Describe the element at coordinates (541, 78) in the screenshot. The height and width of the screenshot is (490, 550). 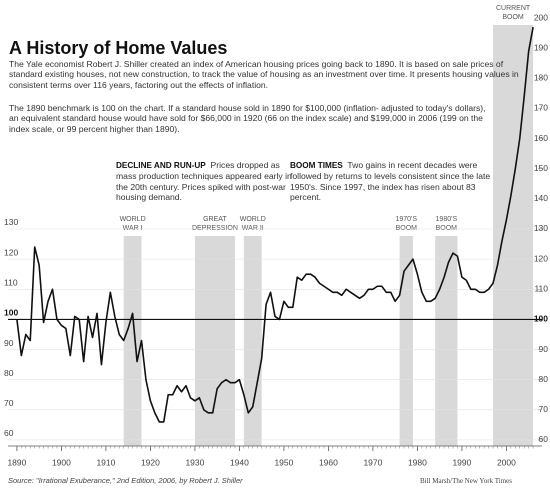
I see `y2-tick-label: 180` at that location.